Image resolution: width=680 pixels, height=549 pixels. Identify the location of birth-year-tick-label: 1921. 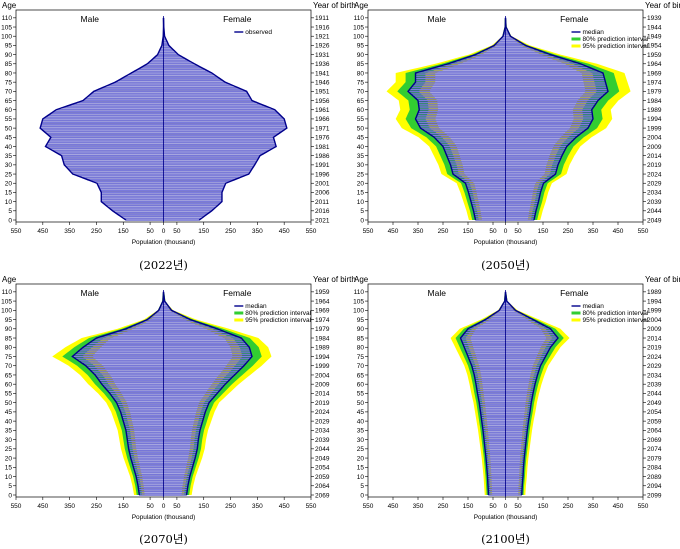
(322, 37).